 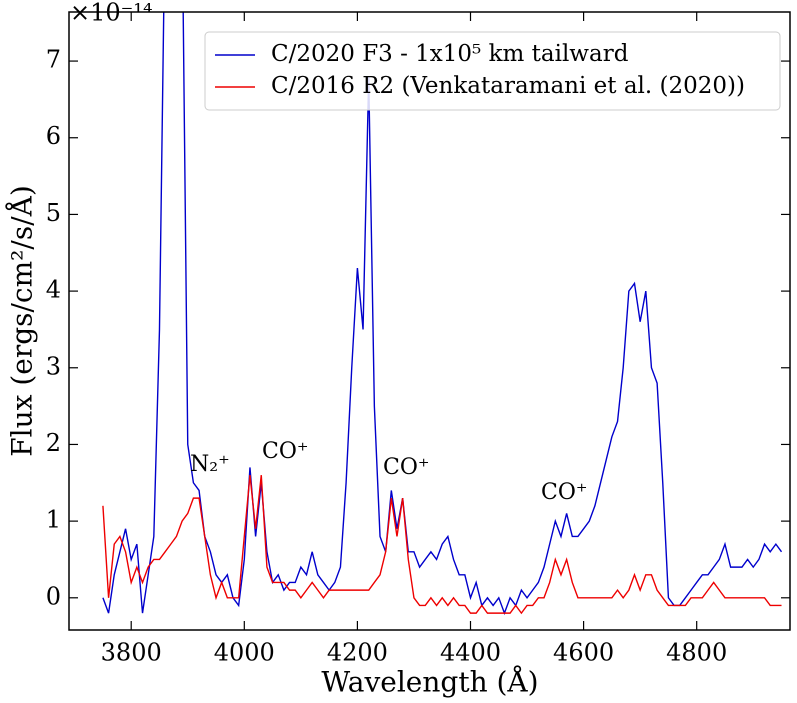 What do you see at coordinates (53, 213) in the screenshot?
I see `y-tick-label: 5` at bounding box center [53, 213].